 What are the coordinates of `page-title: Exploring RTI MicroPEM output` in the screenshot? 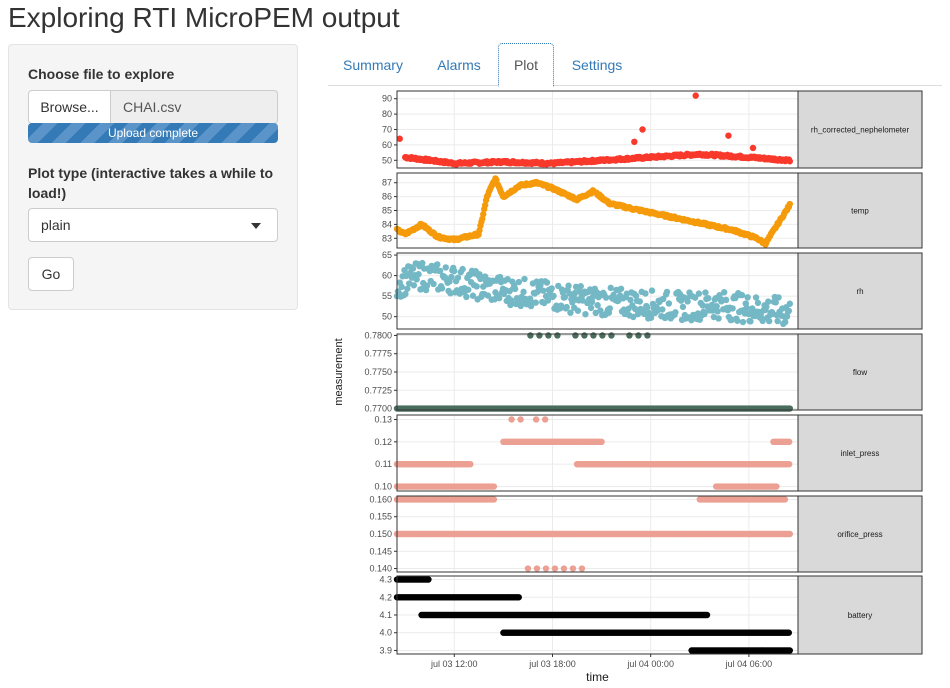 It's located at (204, 17).